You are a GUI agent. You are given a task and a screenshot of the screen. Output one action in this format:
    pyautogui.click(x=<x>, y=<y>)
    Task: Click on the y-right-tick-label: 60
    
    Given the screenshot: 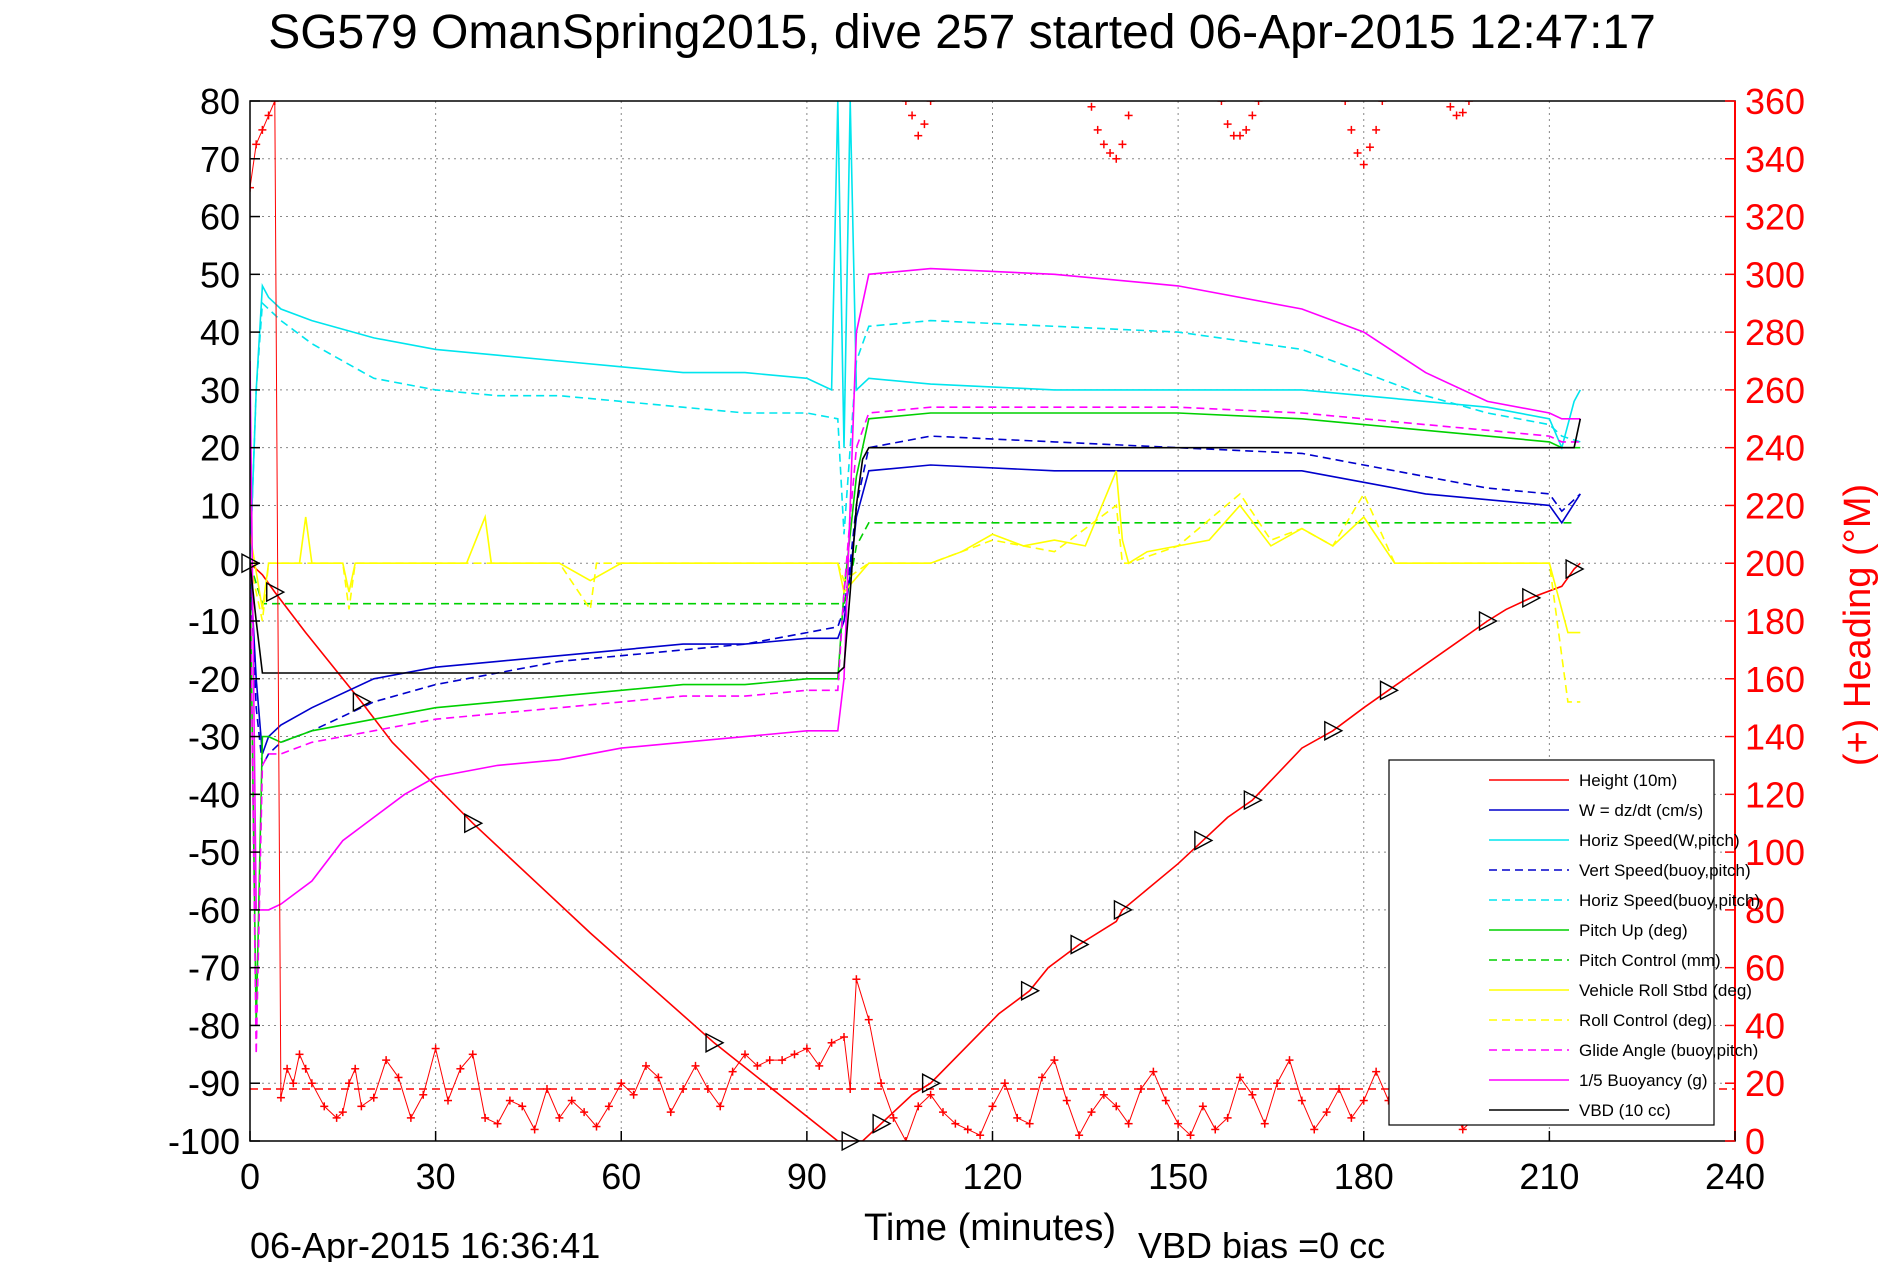 What is the action you would take?
    pyautogui.click(x=1765, y=968)
    